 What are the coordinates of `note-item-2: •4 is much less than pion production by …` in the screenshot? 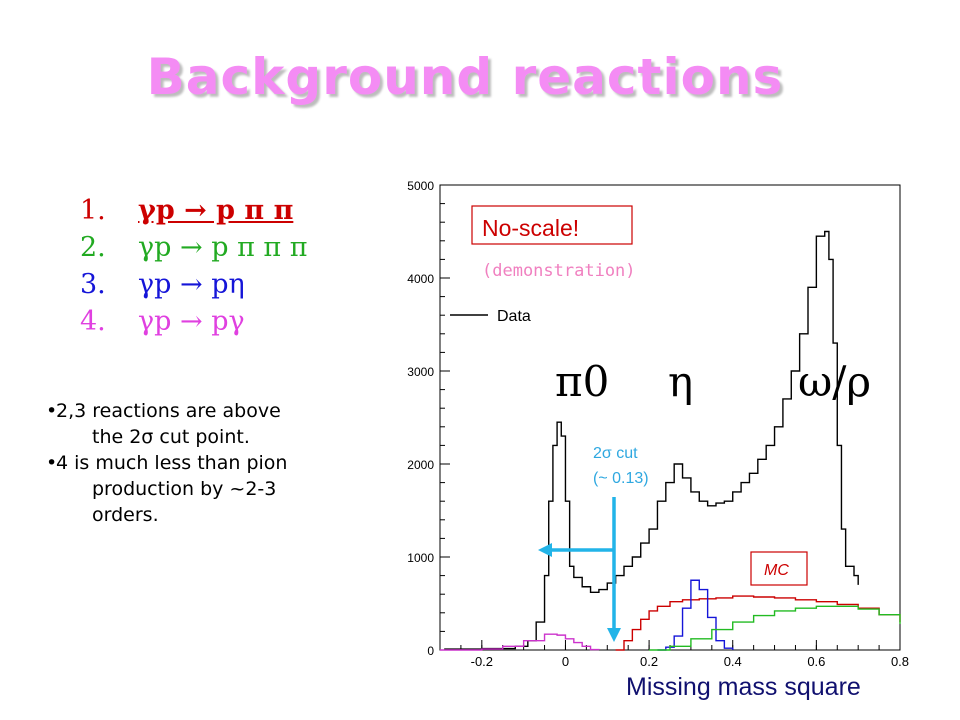 It's located at (167, 489).